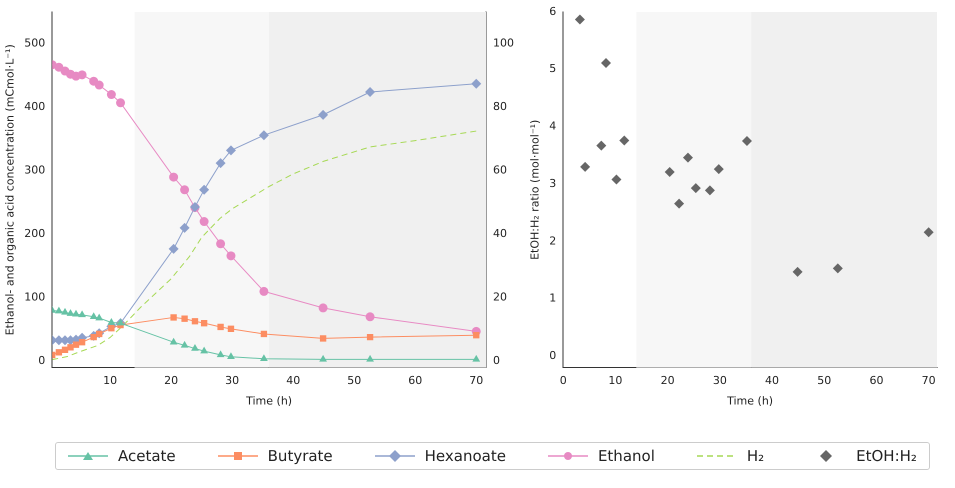 The image size is (955, 488). What do you see at coordinates (354, 381) in the screenshot?
I see `x-tick-label: 50` at bounding box center [354, 381].